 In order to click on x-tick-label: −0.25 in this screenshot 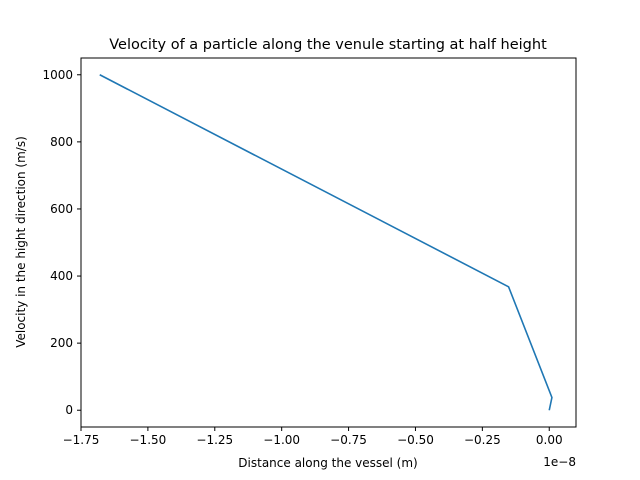, I will do `click(482, 440)`.